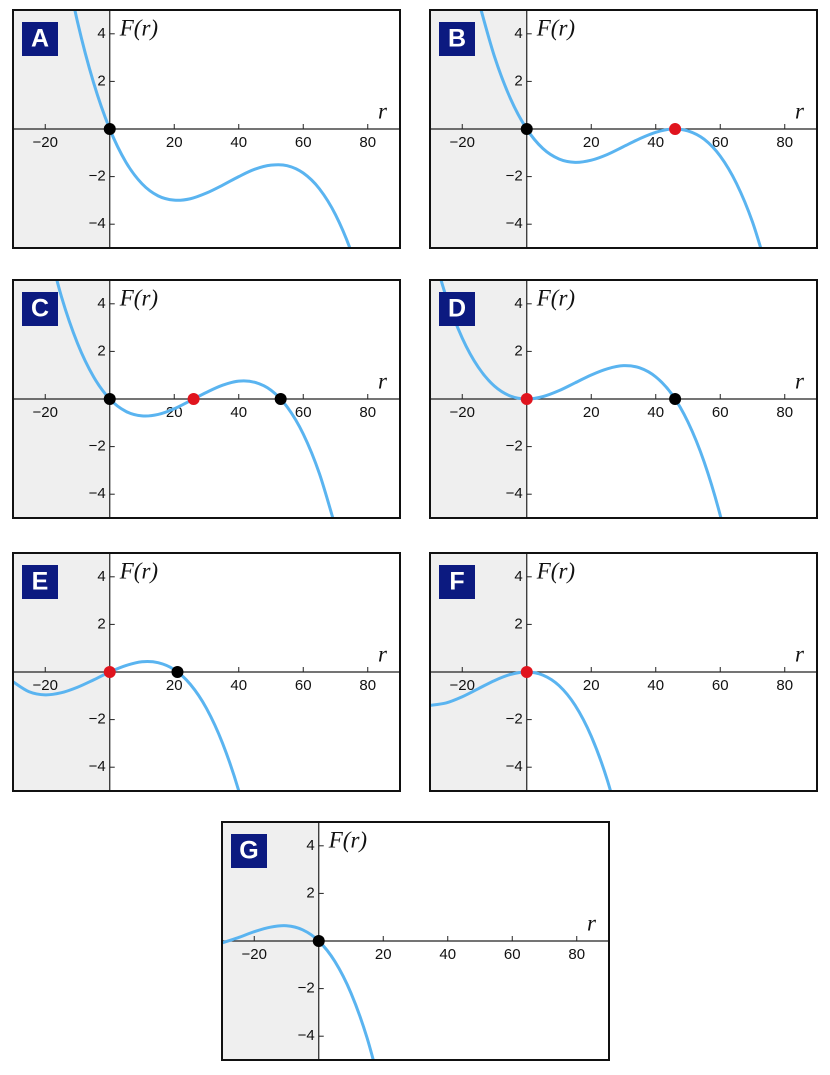  I want to click on panel: −20 20 40 60 80 −4 −2 2 4 F(r) r G, so click(415, 941).